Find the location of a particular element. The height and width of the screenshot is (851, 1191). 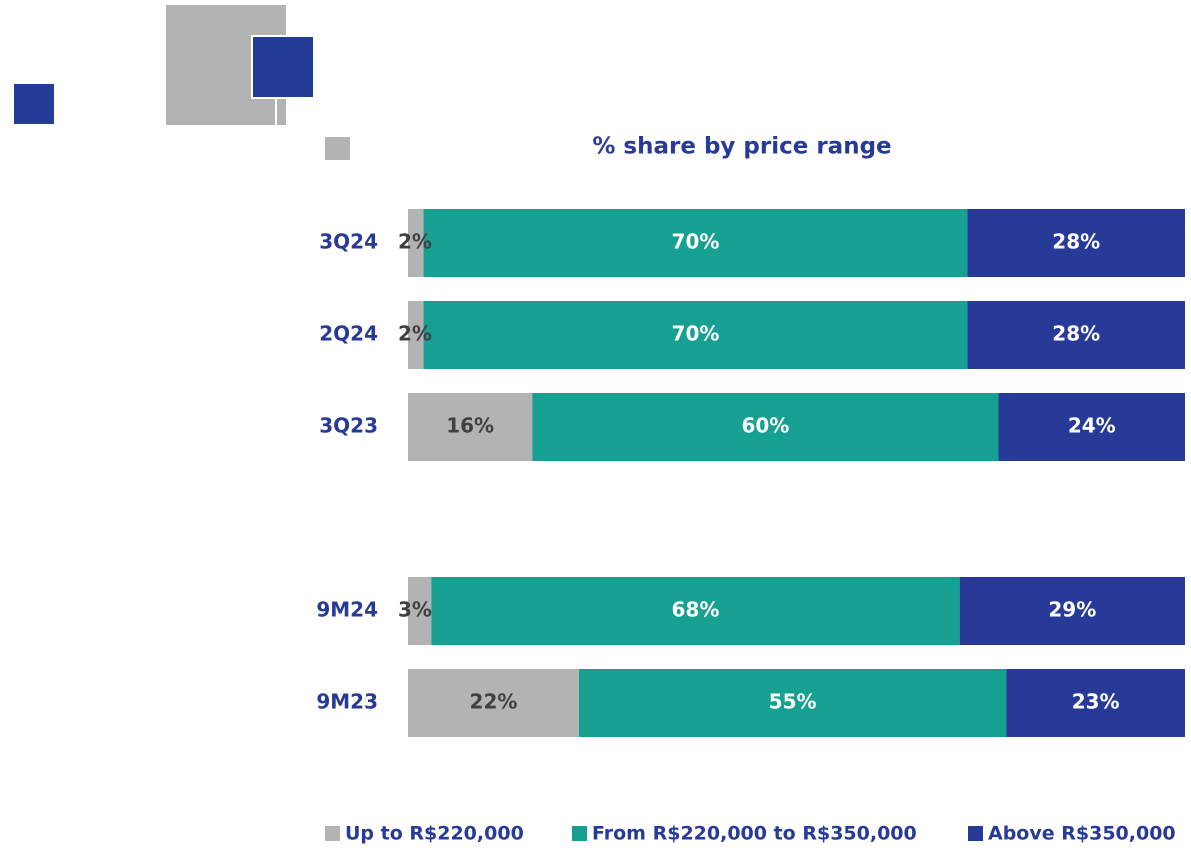

data-label: 55% is located at coordinates (793, 702).